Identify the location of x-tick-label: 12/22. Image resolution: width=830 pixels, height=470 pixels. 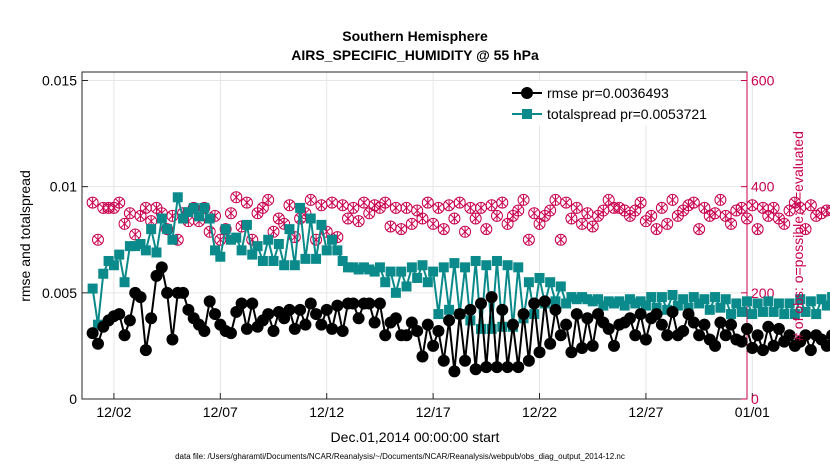
(539, 412).